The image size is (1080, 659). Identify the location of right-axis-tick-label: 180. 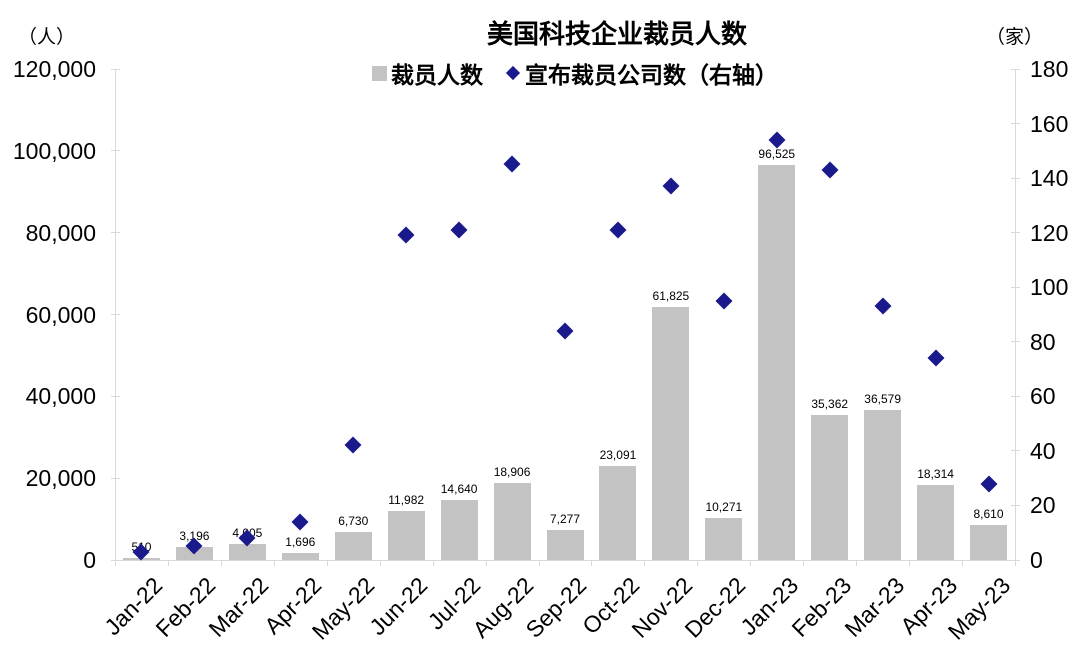
(1049, 69).